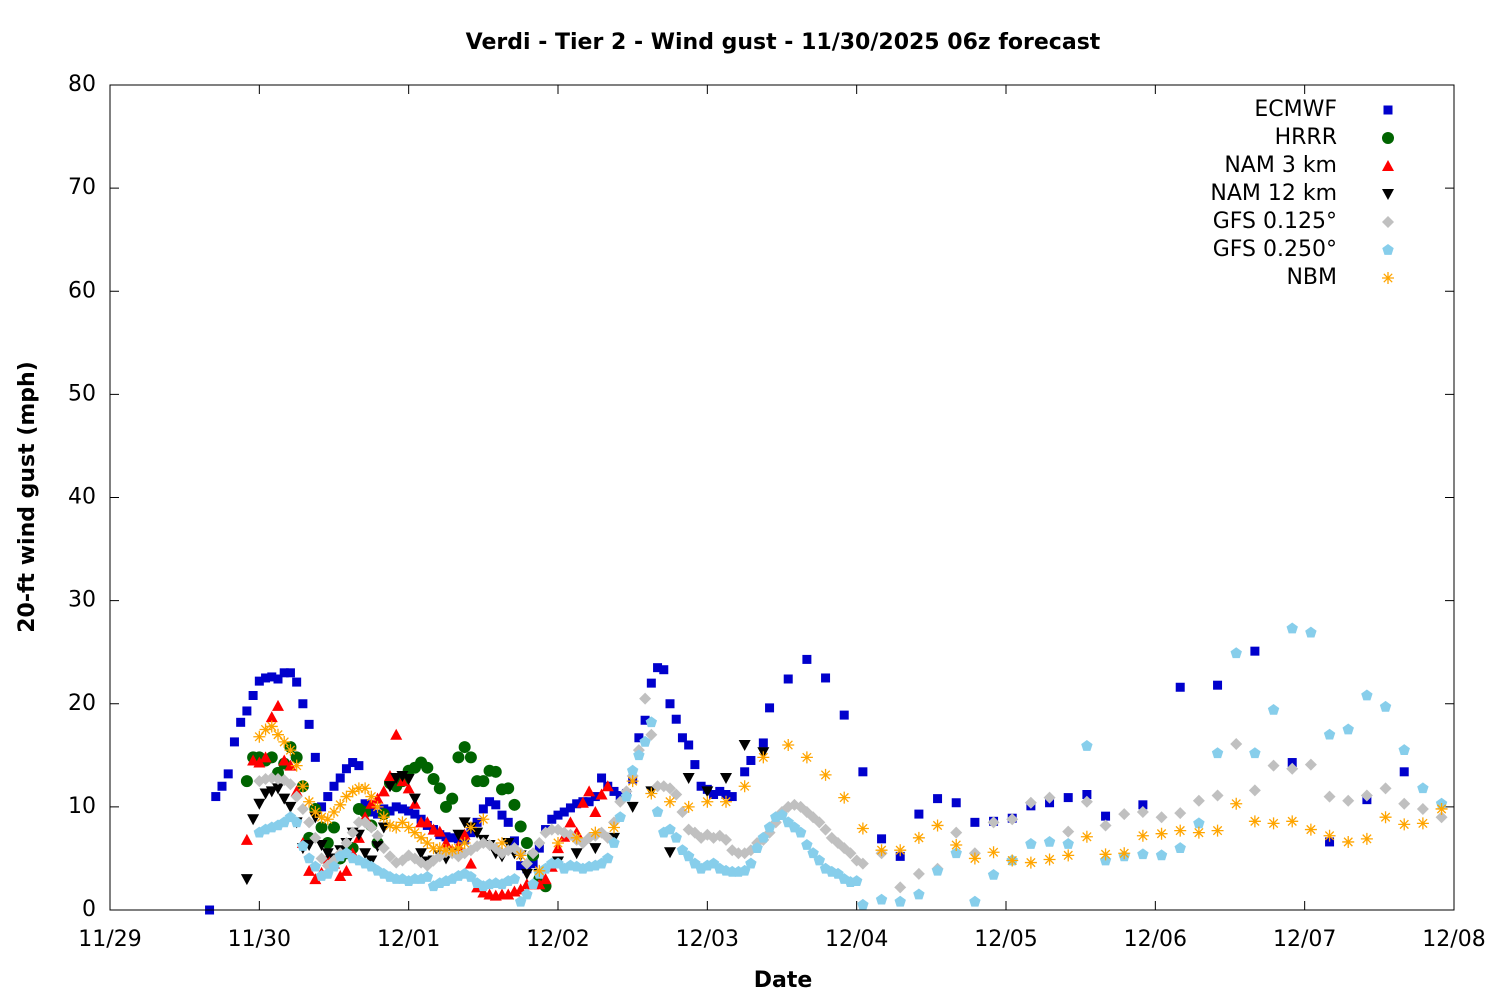 The image size is (1500, 1004). I want to click on y-tick-label: 50, so click(82, 393).